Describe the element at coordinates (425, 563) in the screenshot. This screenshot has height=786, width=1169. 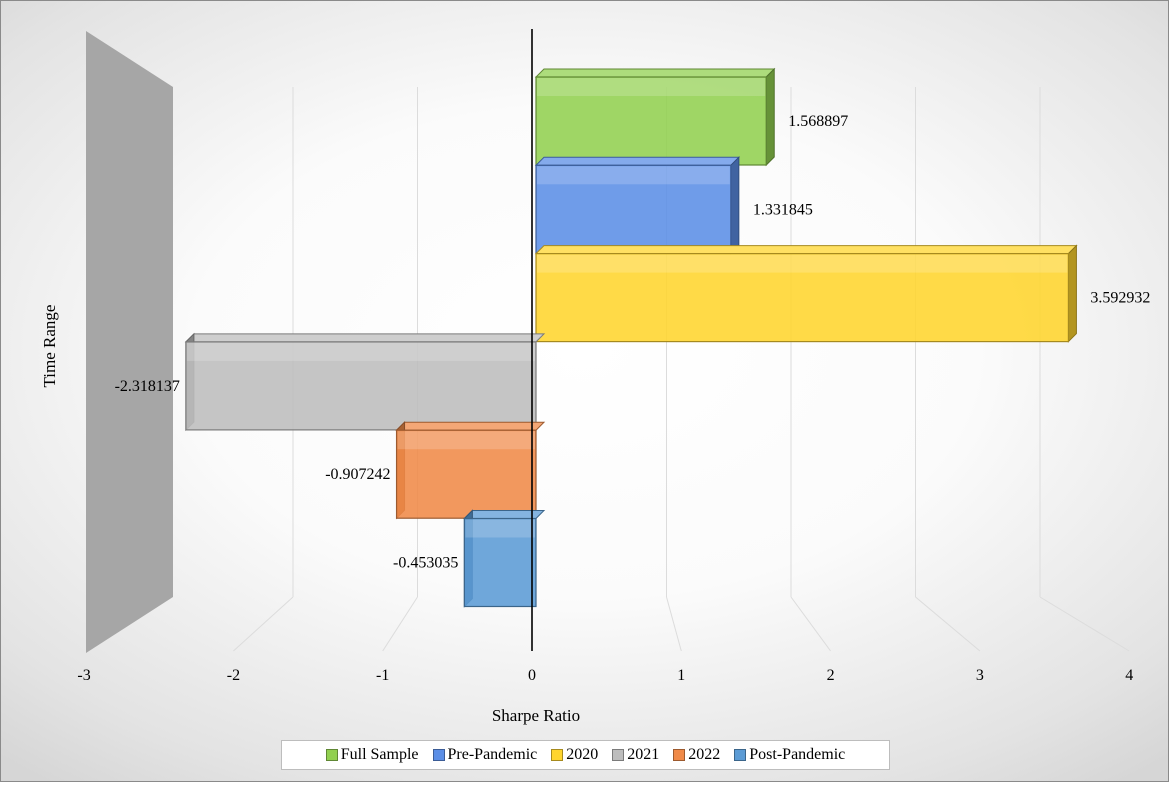
I see `data-label: -0.453035` at that location.